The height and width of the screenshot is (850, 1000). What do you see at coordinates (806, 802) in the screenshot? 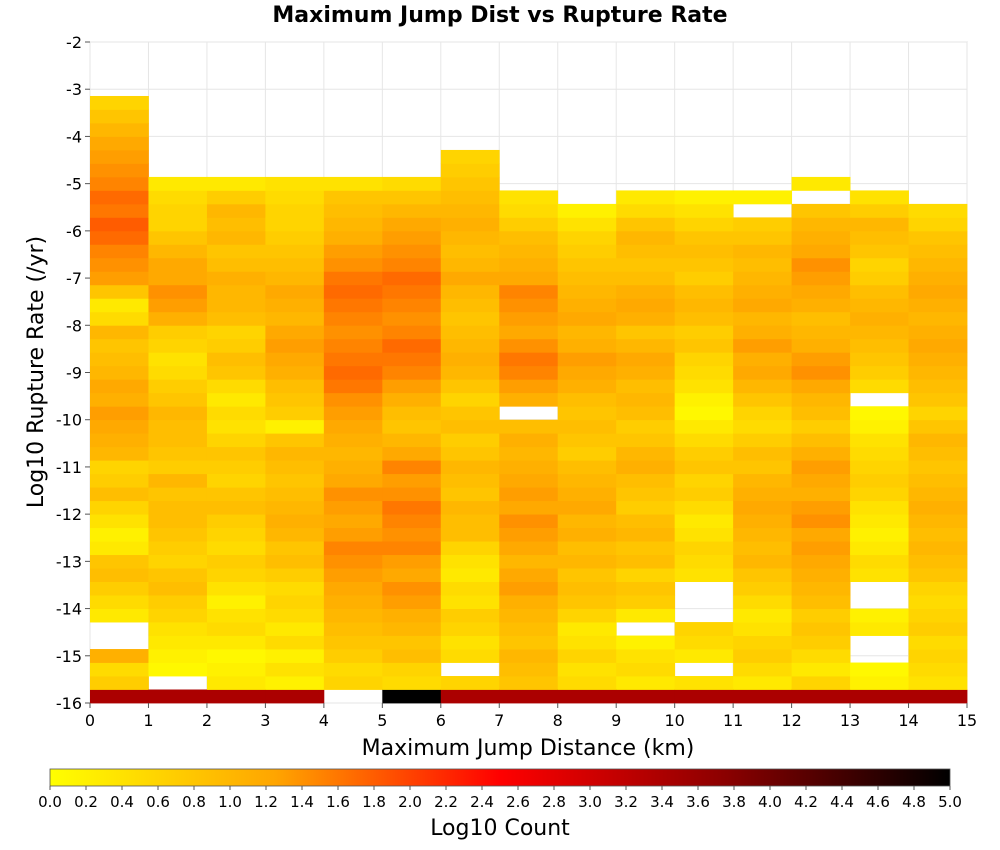
I see `colorbar-tick-label: 4.2` at bounding box center [806, 802].